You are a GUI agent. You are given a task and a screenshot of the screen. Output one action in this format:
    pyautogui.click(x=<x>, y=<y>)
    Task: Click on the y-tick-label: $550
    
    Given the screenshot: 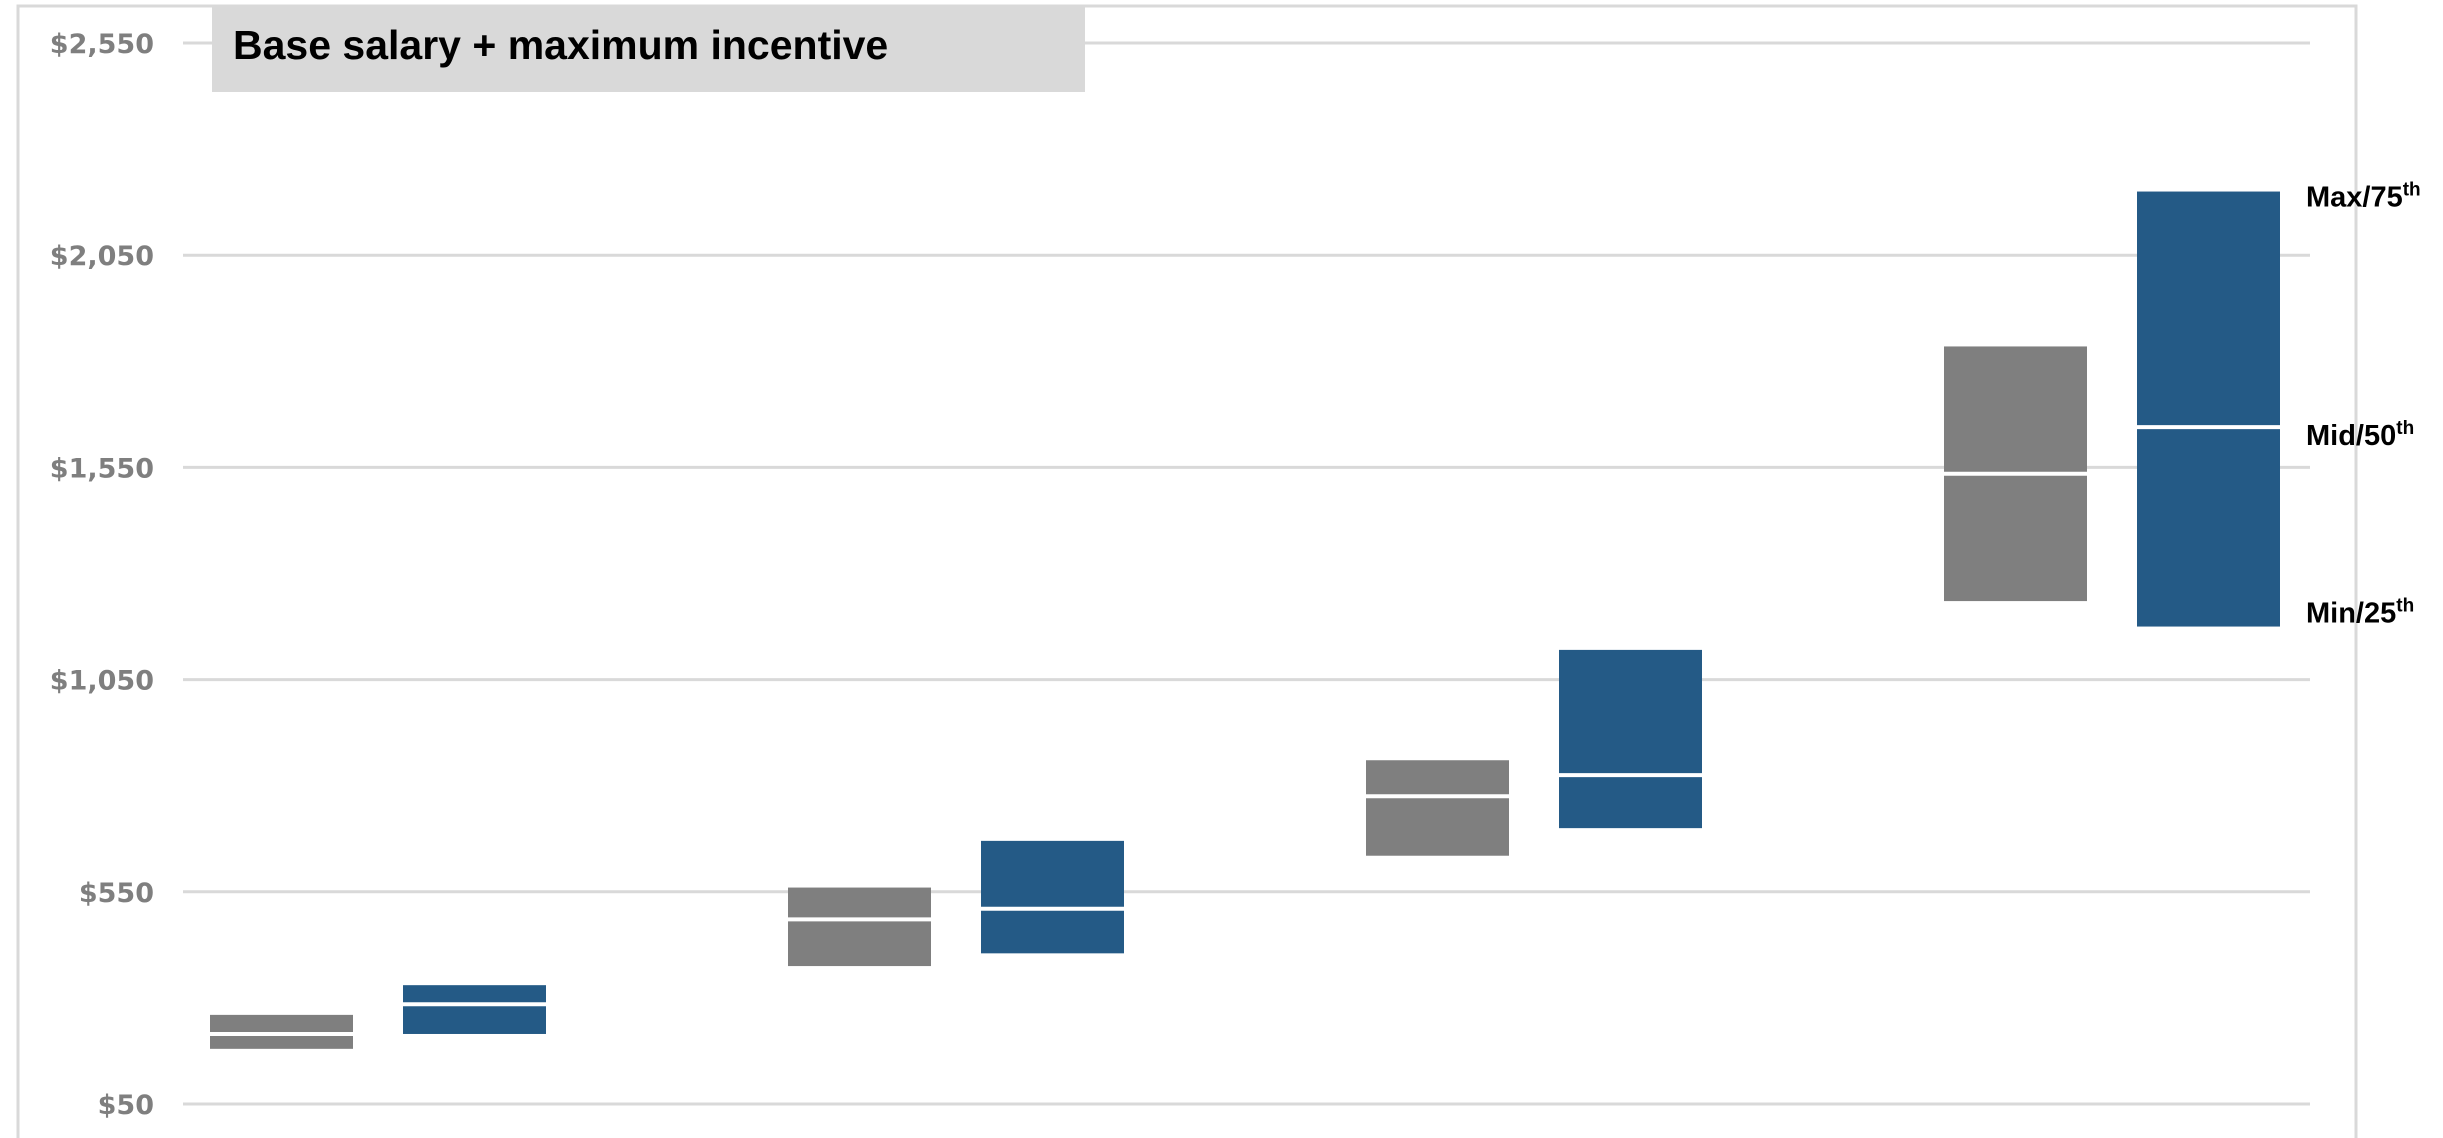 What is the action you would take?
    pyautogui.click(x=116, y=893)
    